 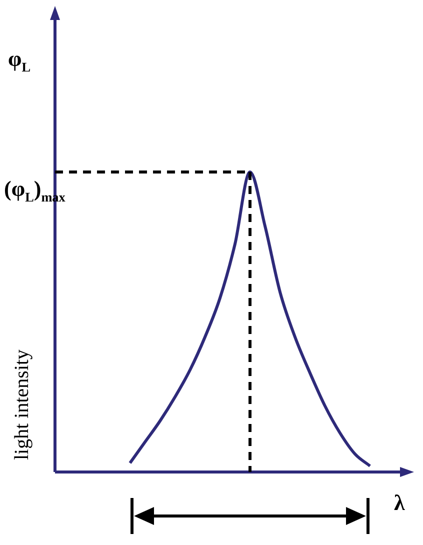 I want to click on text: φ$_{L}$, so click(x=19, y=60).